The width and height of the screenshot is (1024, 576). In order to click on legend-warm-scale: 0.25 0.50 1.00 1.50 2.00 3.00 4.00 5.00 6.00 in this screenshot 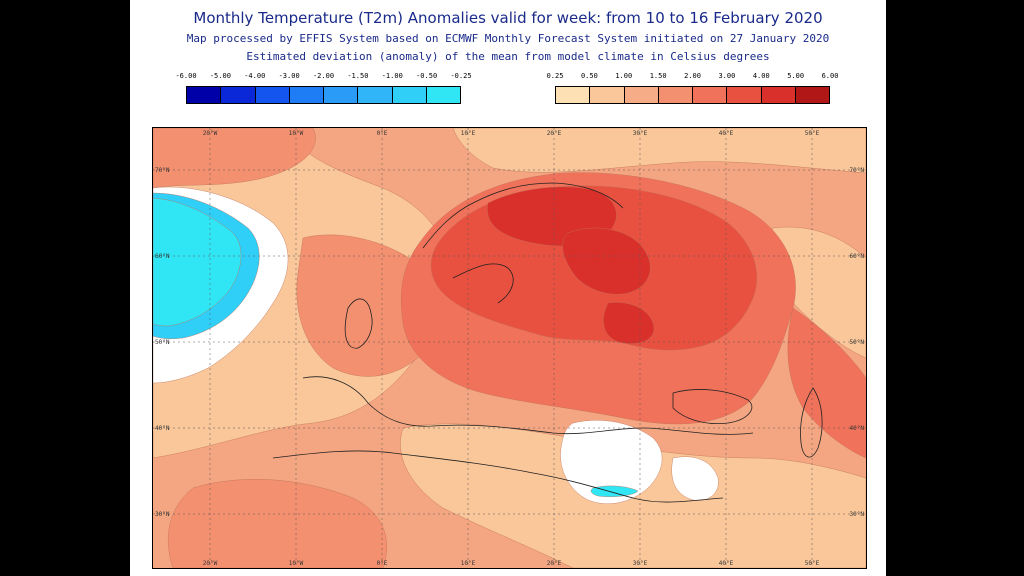, I will do `click(693, 88)`.